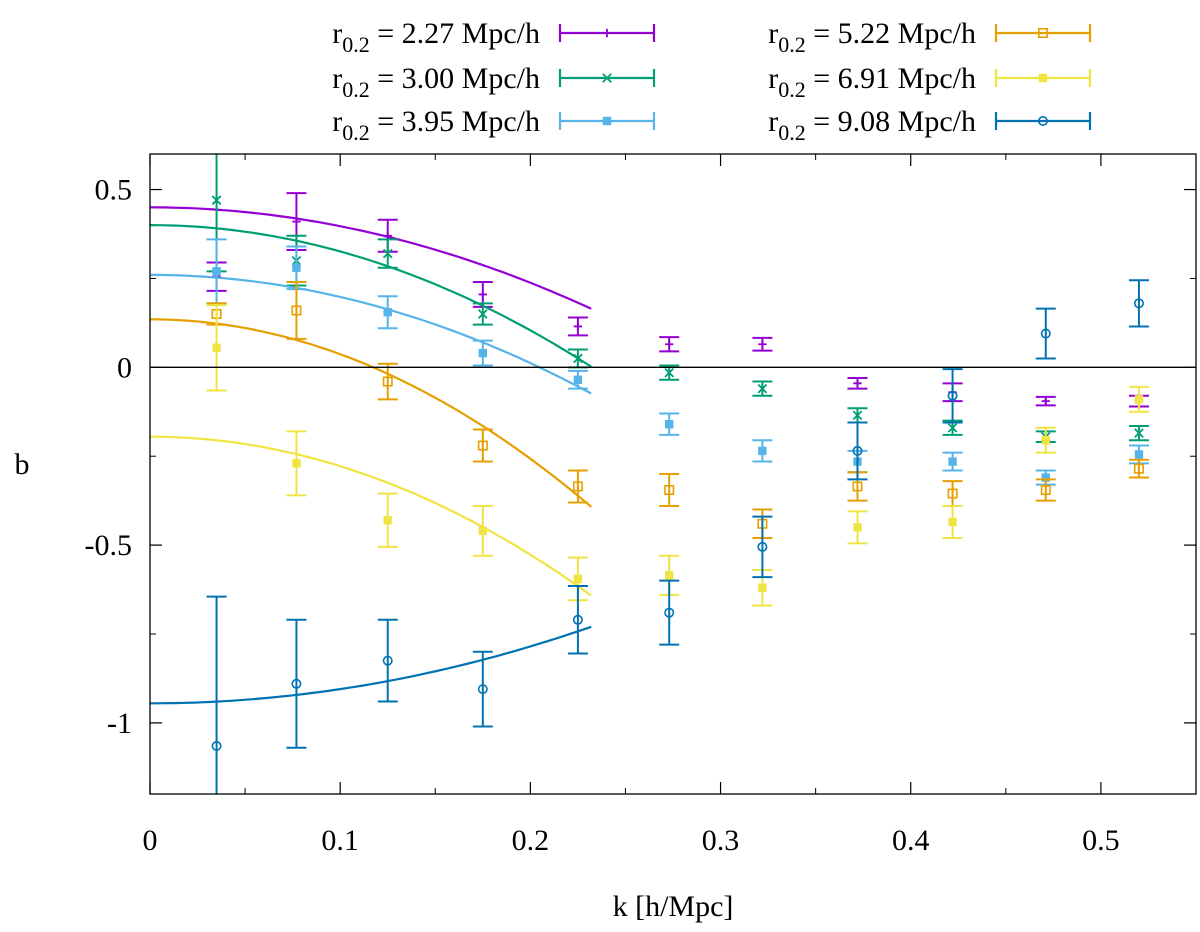 This screenshot has width=1200, height=932. Describe the element at coordinates (673, 906) in the screenshot. I see `x-axis-label: k [h/Mpc]` at that location.